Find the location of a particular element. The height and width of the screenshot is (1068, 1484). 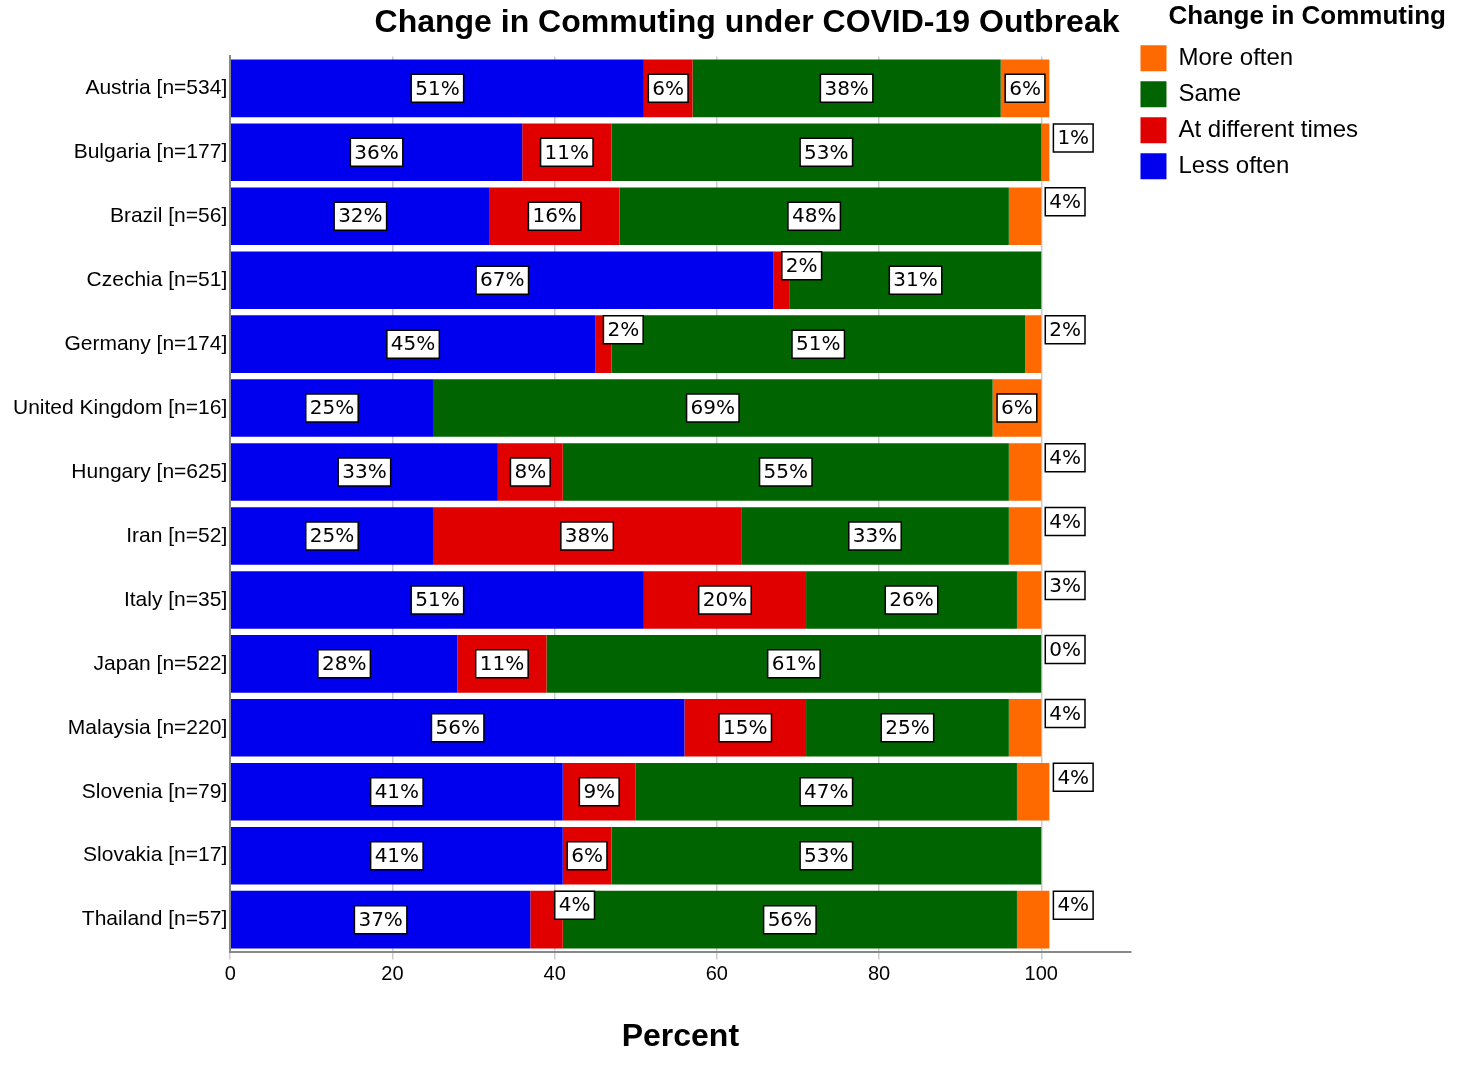

data-label: 16% is located at coordinates (554, 215).